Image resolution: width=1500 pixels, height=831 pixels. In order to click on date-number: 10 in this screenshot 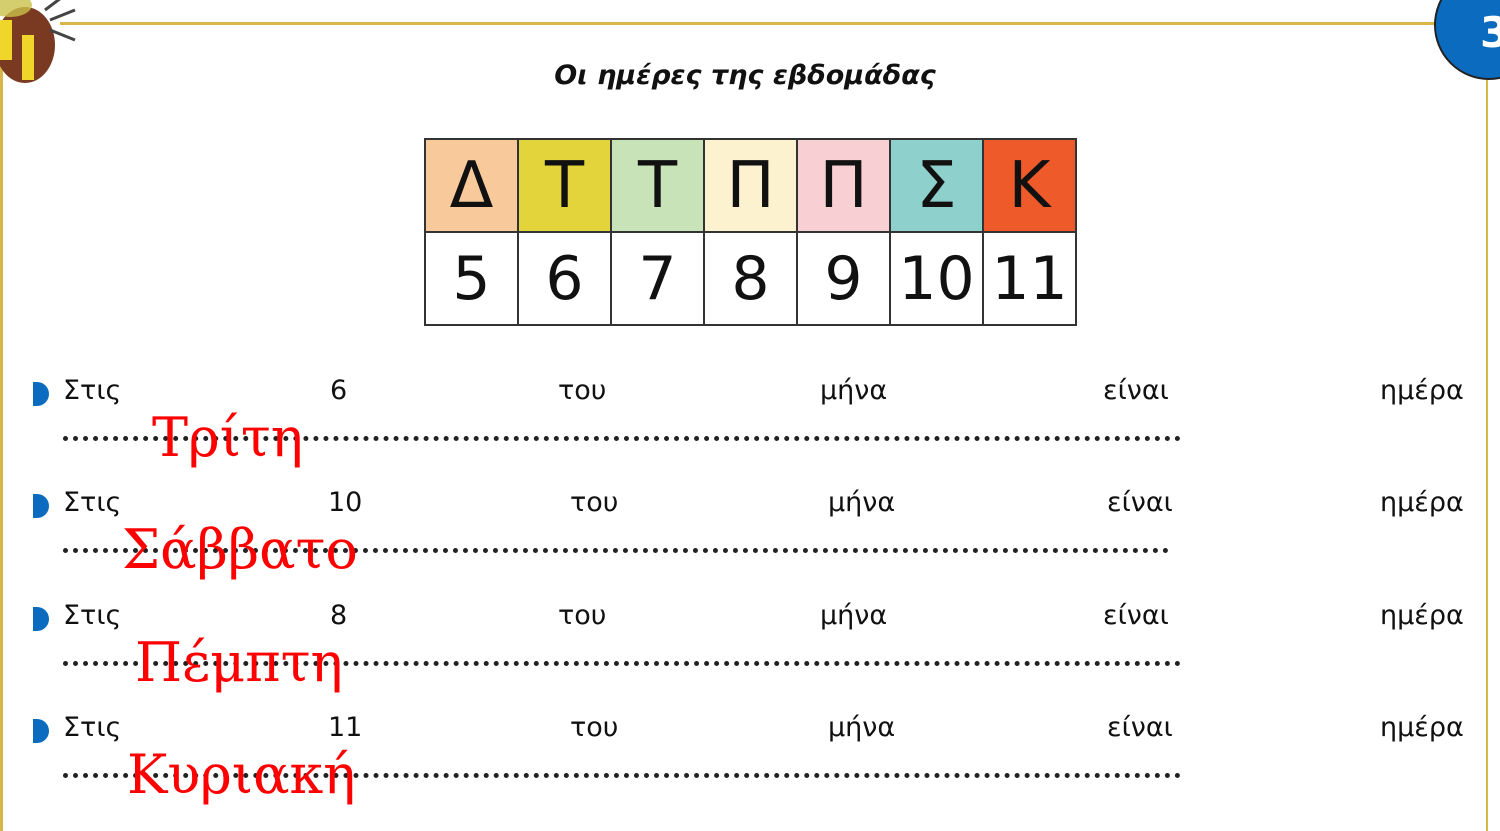, I will do `click(345, 502)`.